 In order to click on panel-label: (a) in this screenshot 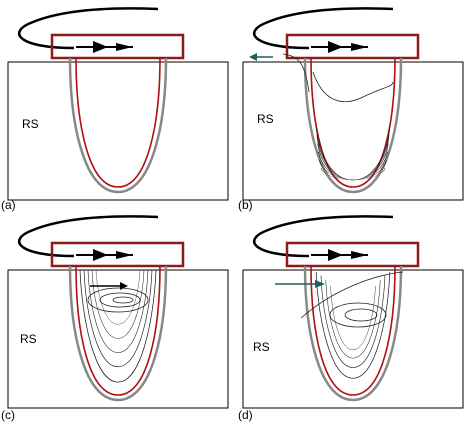, I will do `click(8, 205)`.